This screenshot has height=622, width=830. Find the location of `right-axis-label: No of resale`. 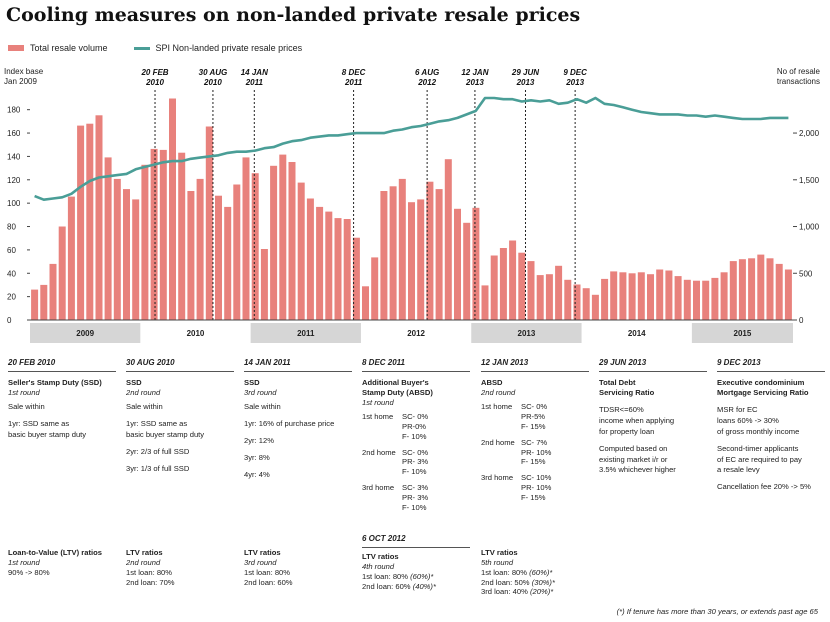

right-axis-label: No of resale is located at coordinates (799, 71).